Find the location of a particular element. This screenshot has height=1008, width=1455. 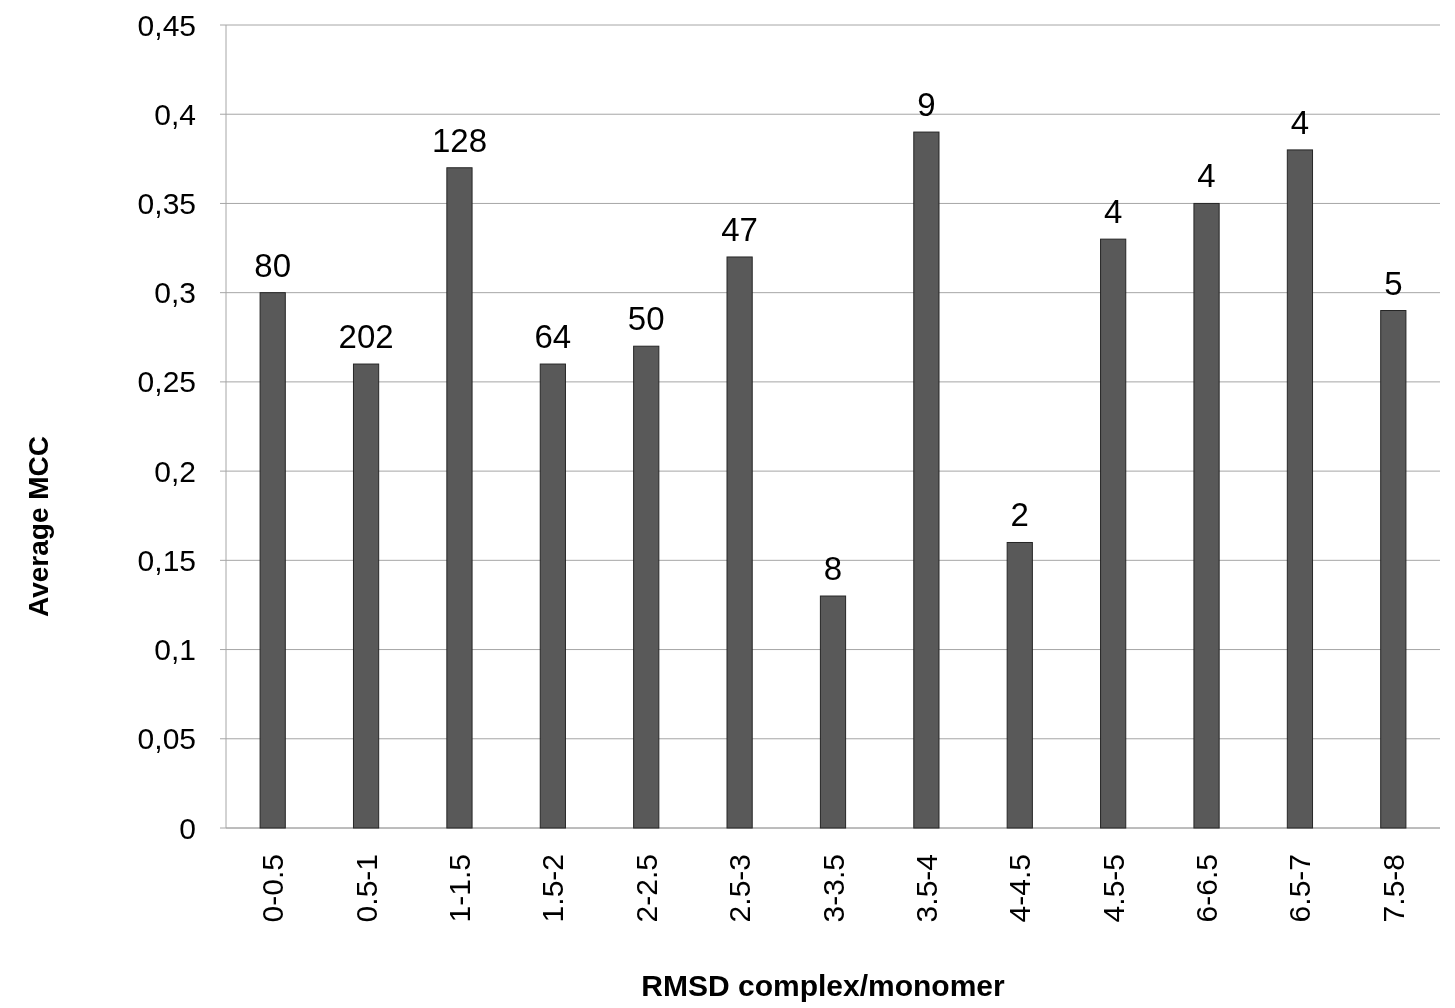

y-tick-label: 0,45 is located at coordinates (166, 25).